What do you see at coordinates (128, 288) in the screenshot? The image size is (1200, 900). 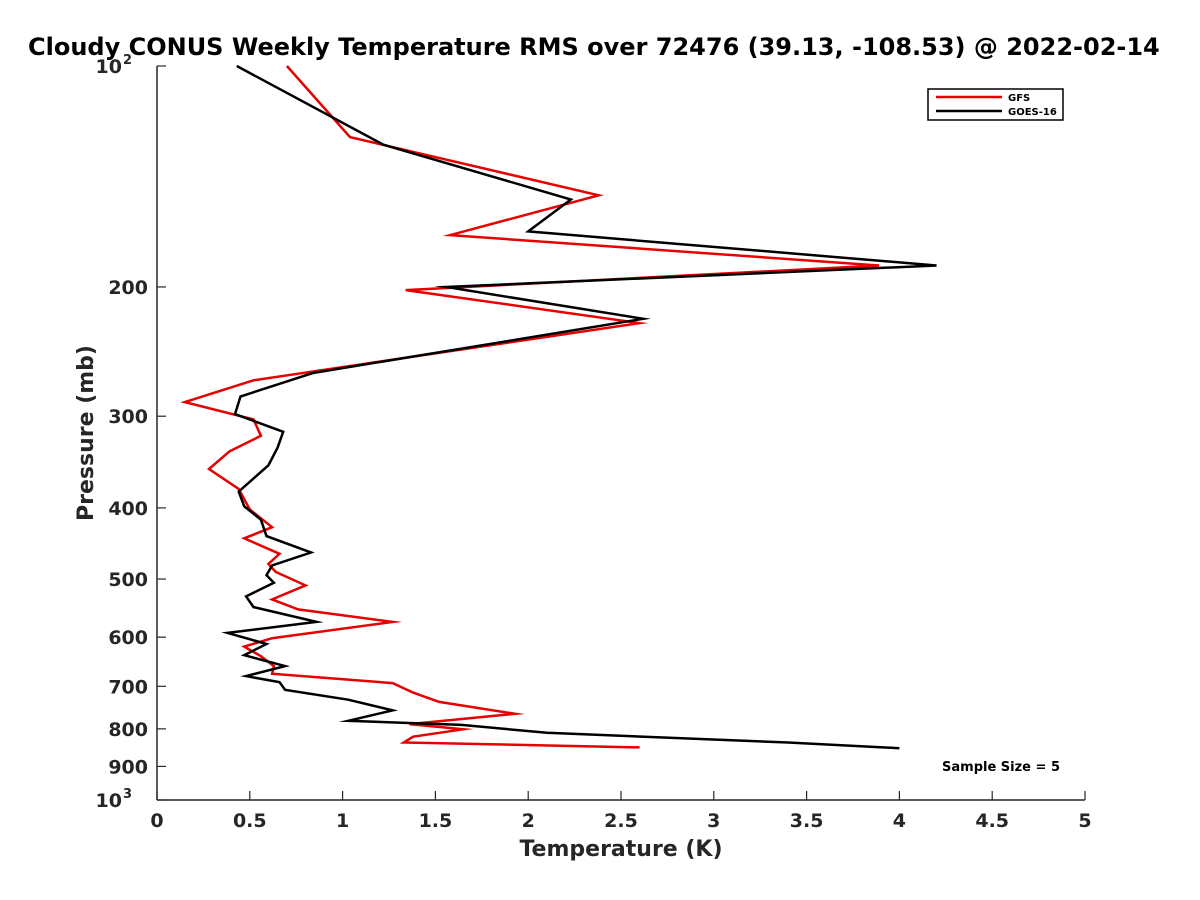 I see `y-tick-label: 200` at bounding box center [128, 288].